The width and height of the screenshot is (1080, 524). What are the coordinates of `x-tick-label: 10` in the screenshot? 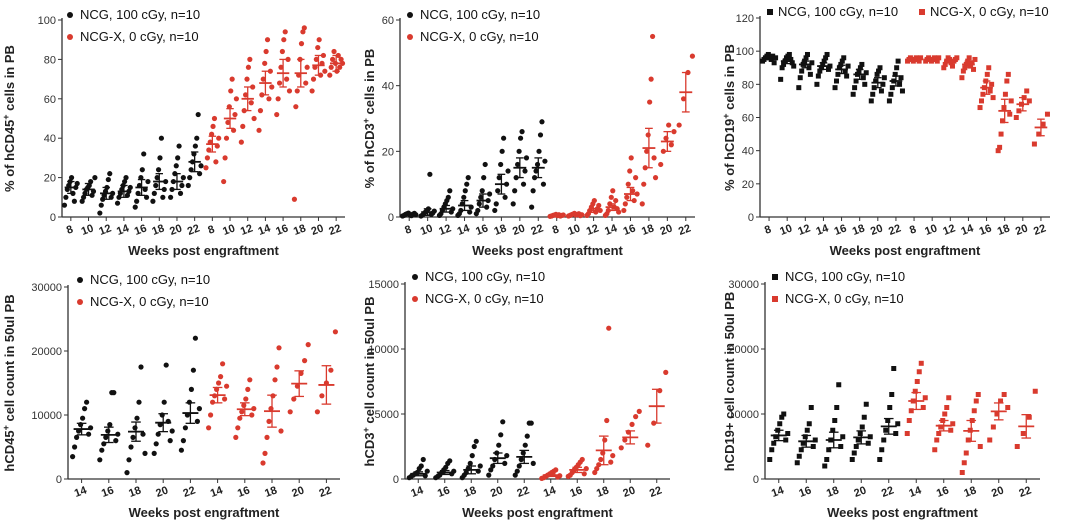 It's located at (427, 229).